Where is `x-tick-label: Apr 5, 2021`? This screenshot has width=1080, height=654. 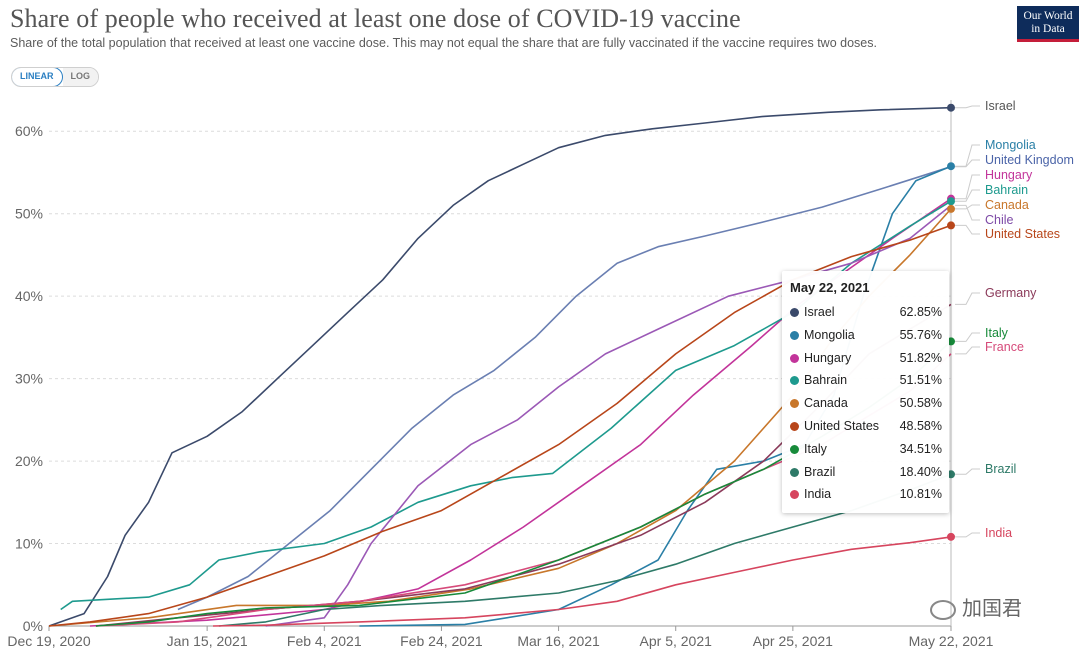 x-tick-label: Apr 5, 2021 is located at coordinates (676, 641).